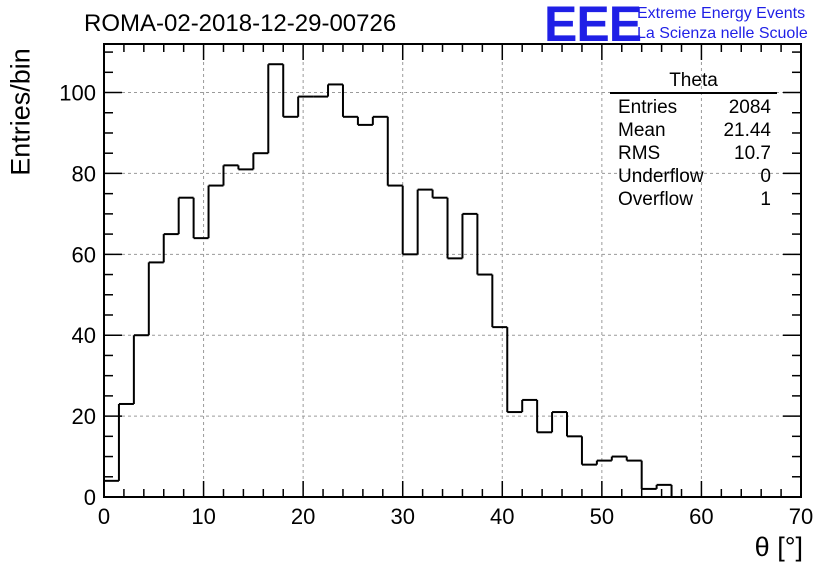 The image size is (836, 572). What do you see at coordinates (661, 176) in the screenshot?
I see `stats-label: Underflow` at bounding box center [661, 176].